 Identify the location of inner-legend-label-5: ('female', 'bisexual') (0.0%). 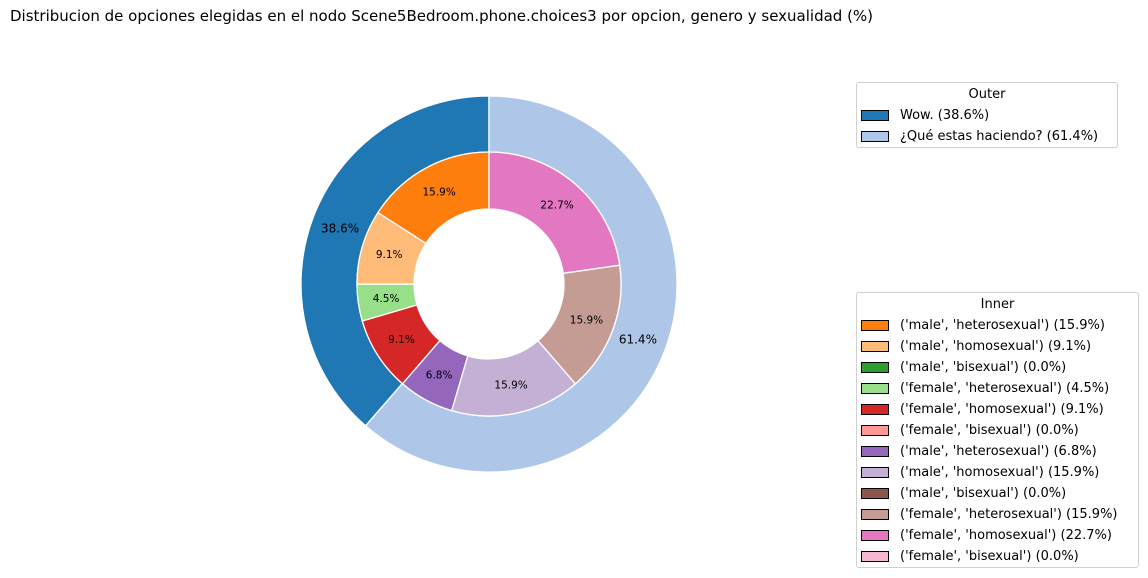
(989, 430).